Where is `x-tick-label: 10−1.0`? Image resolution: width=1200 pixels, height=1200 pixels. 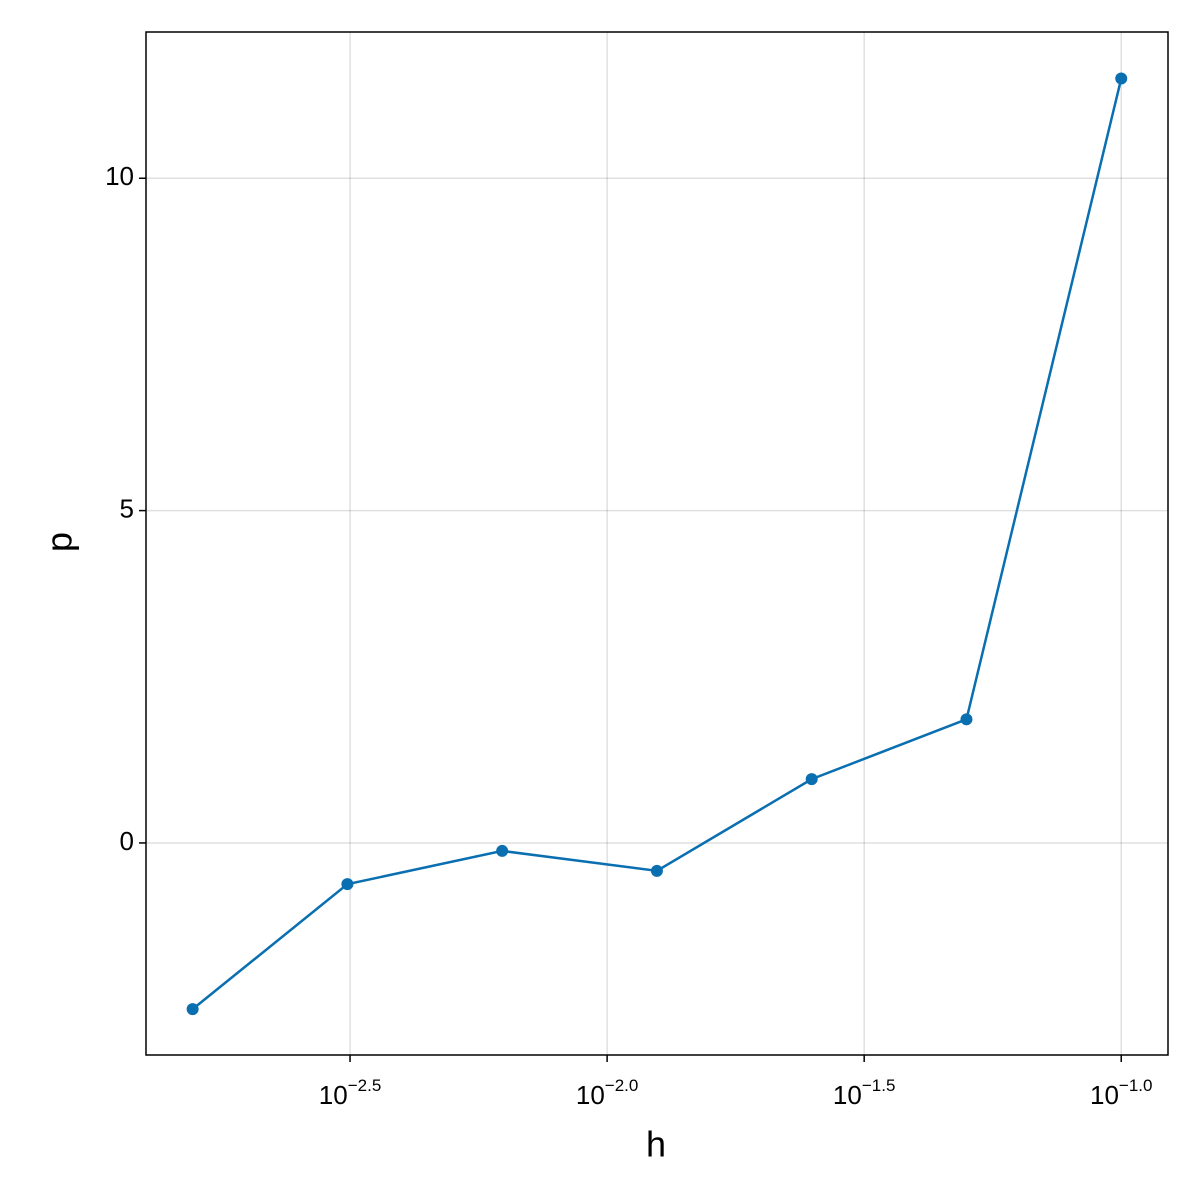 x-tick-label: 10−1.0 is located at coordinates (1121, 1092).